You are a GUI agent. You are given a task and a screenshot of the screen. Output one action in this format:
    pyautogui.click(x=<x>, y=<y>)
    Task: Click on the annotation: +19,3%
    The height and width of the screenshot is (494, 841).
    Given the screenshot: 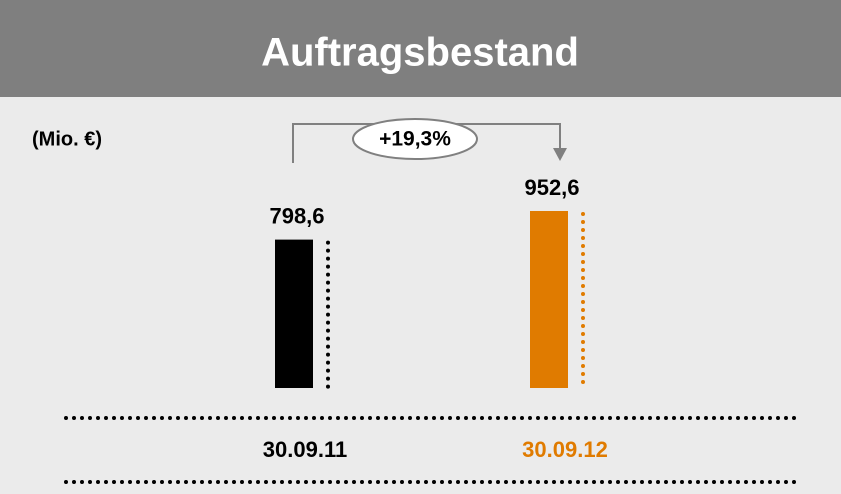 What is the action you would take?
    pyautogui.click(x=415, y=139)
    